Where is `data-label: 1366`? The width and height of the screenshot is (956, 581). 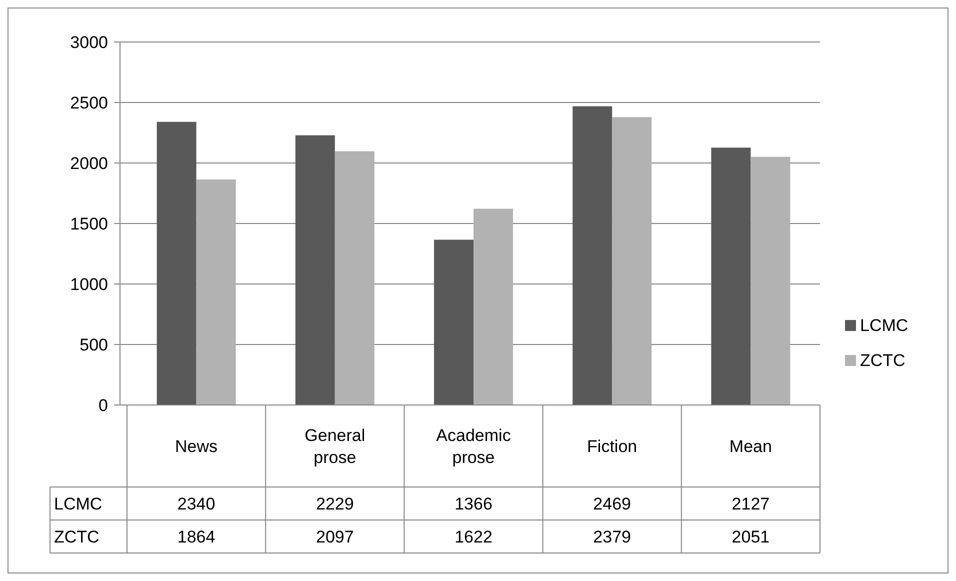
data-label: 1366 is located at coordinates (473, 504).